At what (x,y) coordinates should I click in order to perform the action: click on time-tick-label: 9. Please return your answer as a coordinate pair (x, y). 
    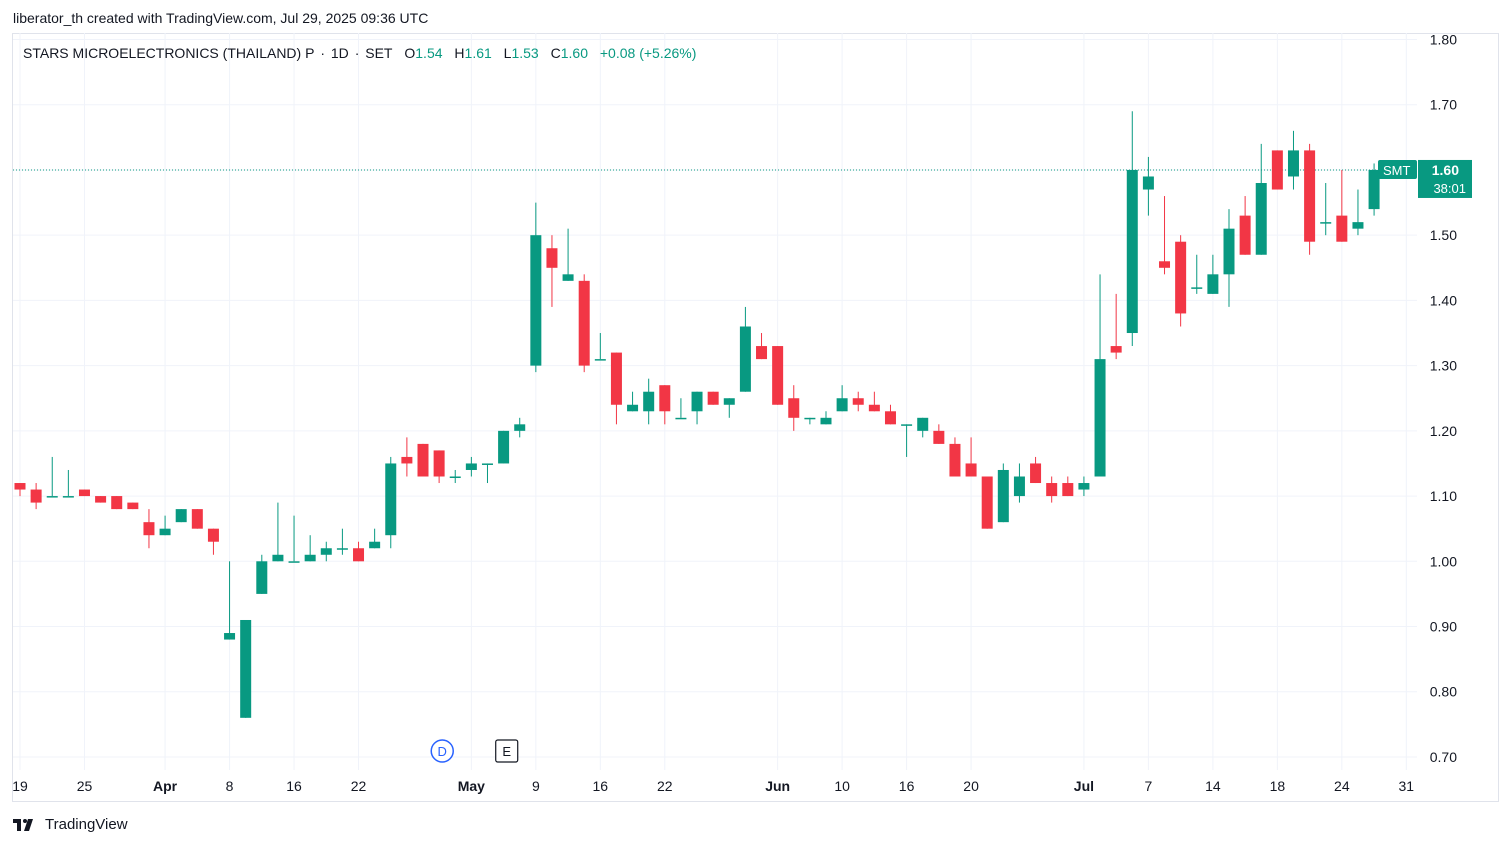
    Looking at the image, I should click on (536, 786).